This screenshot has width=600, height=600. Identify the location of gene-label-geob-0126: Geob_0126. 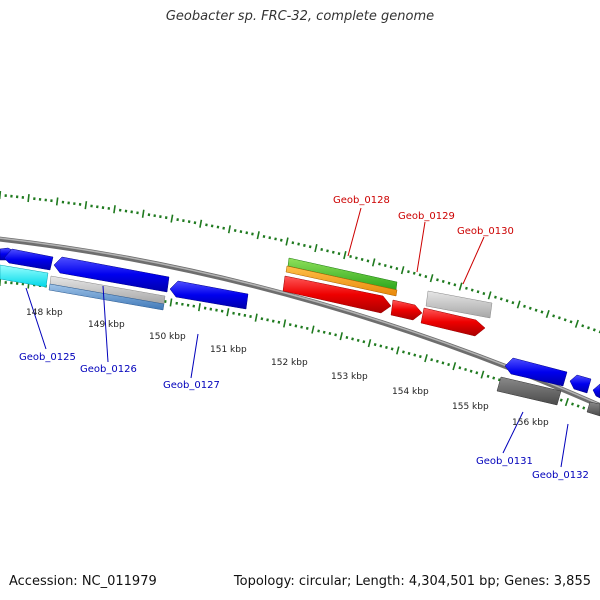
(108, 369).